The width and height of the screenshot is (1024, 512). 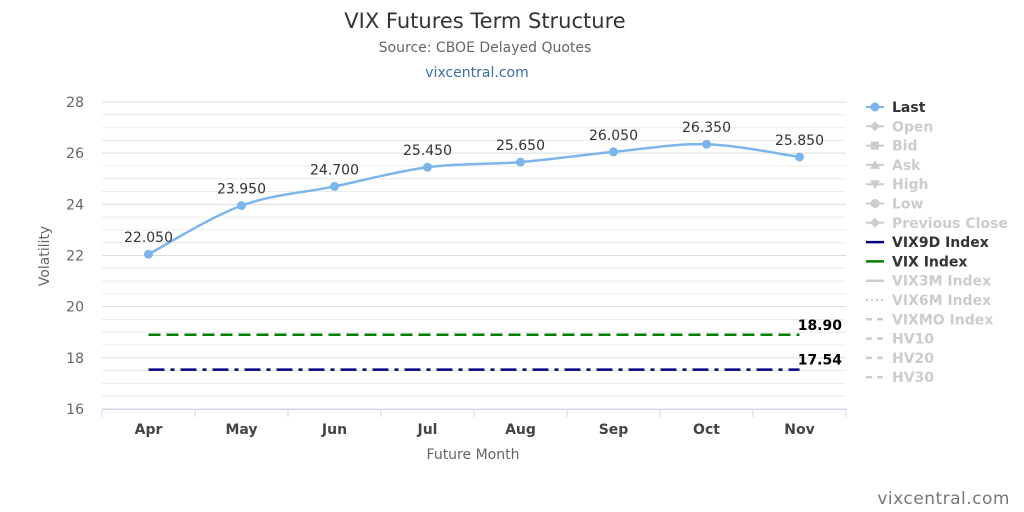 What do you see at coordinates (941, 301) in the screenshot?
I see `legend-label: VIX6M Index` at bounding box center [941, 301].